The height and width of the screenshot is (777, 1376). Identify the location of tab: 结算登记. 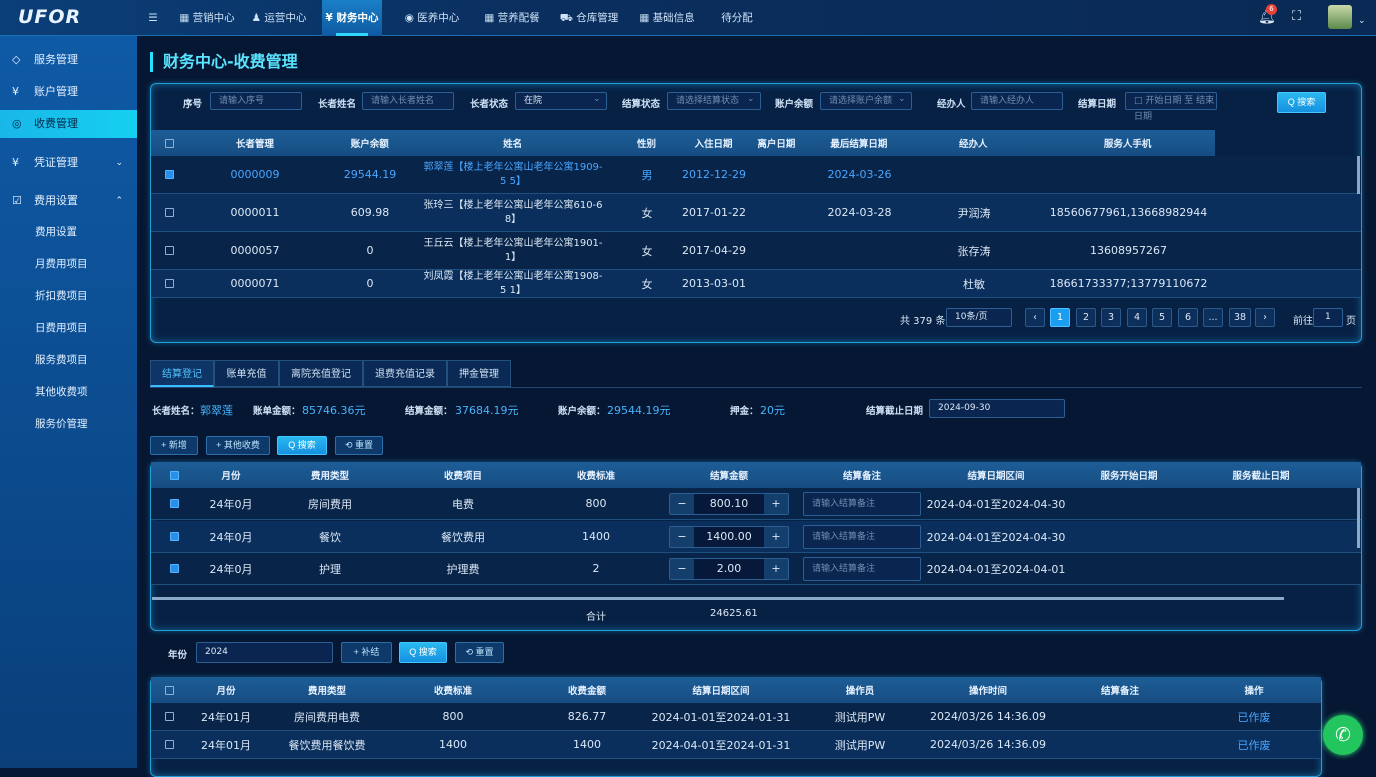
(182, 373).